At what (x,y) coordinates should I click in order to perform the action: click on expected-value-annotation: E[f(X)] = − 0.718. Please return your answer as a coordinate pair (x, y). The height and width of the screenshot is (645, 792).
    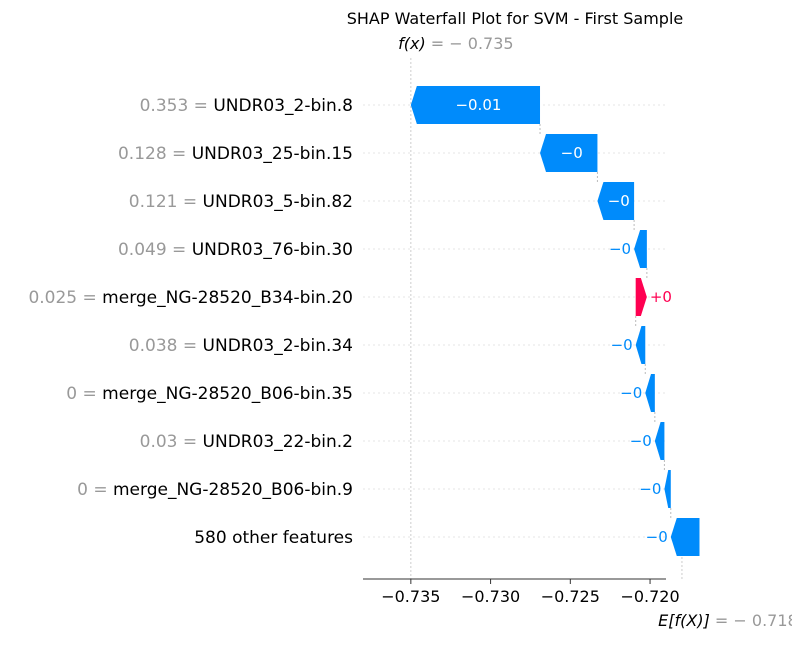
    Looking at the image, I should click on (725, 620).